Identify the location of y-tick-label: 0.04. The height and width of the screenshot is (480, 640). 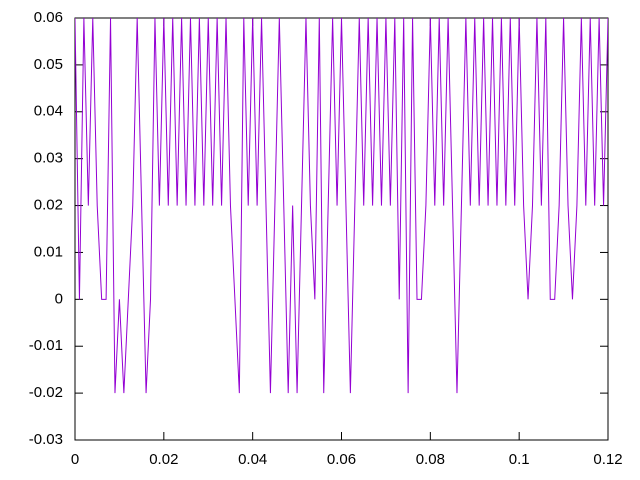
(48, 111).